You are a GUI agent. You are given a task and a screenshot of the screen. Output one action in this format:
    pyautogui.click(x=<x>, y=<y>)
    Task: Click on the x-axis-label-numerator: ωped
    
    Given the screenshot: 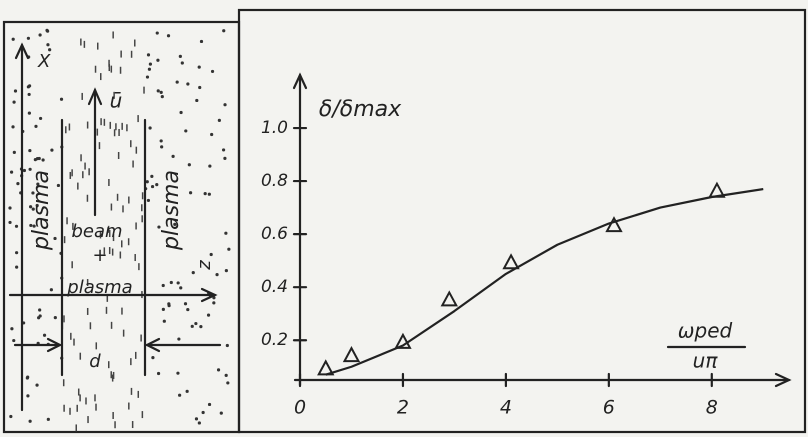 What is the action you would take?
    pyautogui.click(x=705, y=331)
    